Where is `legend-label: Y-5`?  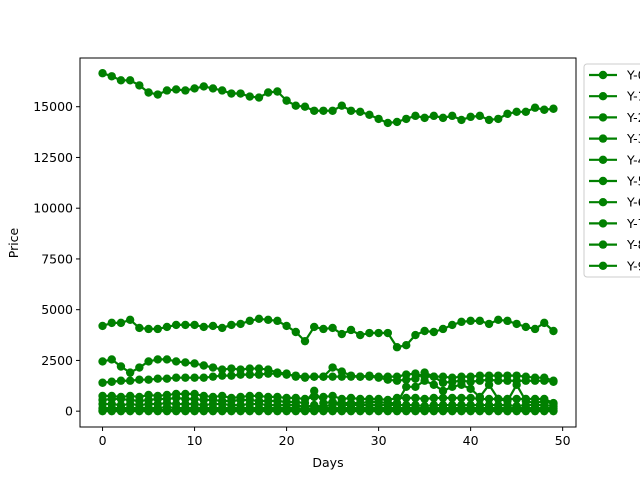 legend-label: Y-5 is located at coordinates (633, 181).